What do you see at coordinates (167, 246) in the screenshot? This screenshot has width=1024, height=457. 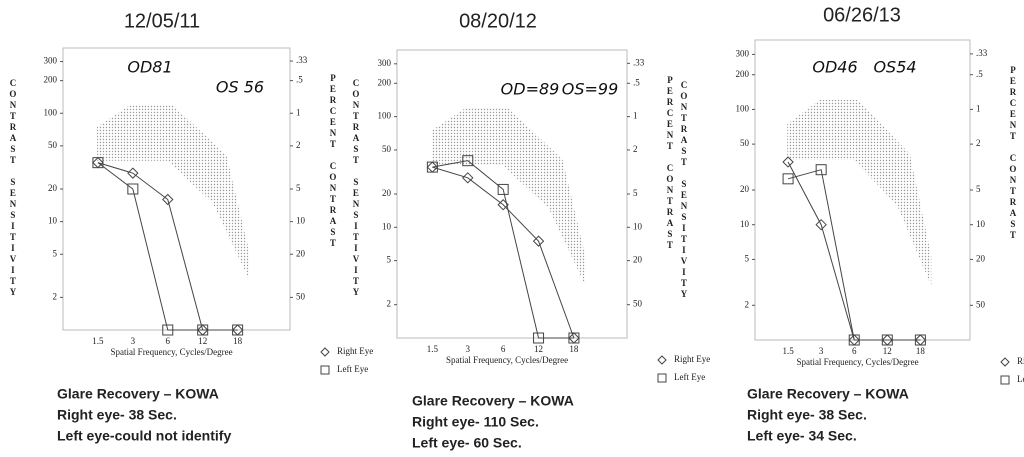 I see `series-line` at bounding box center [167, 246].